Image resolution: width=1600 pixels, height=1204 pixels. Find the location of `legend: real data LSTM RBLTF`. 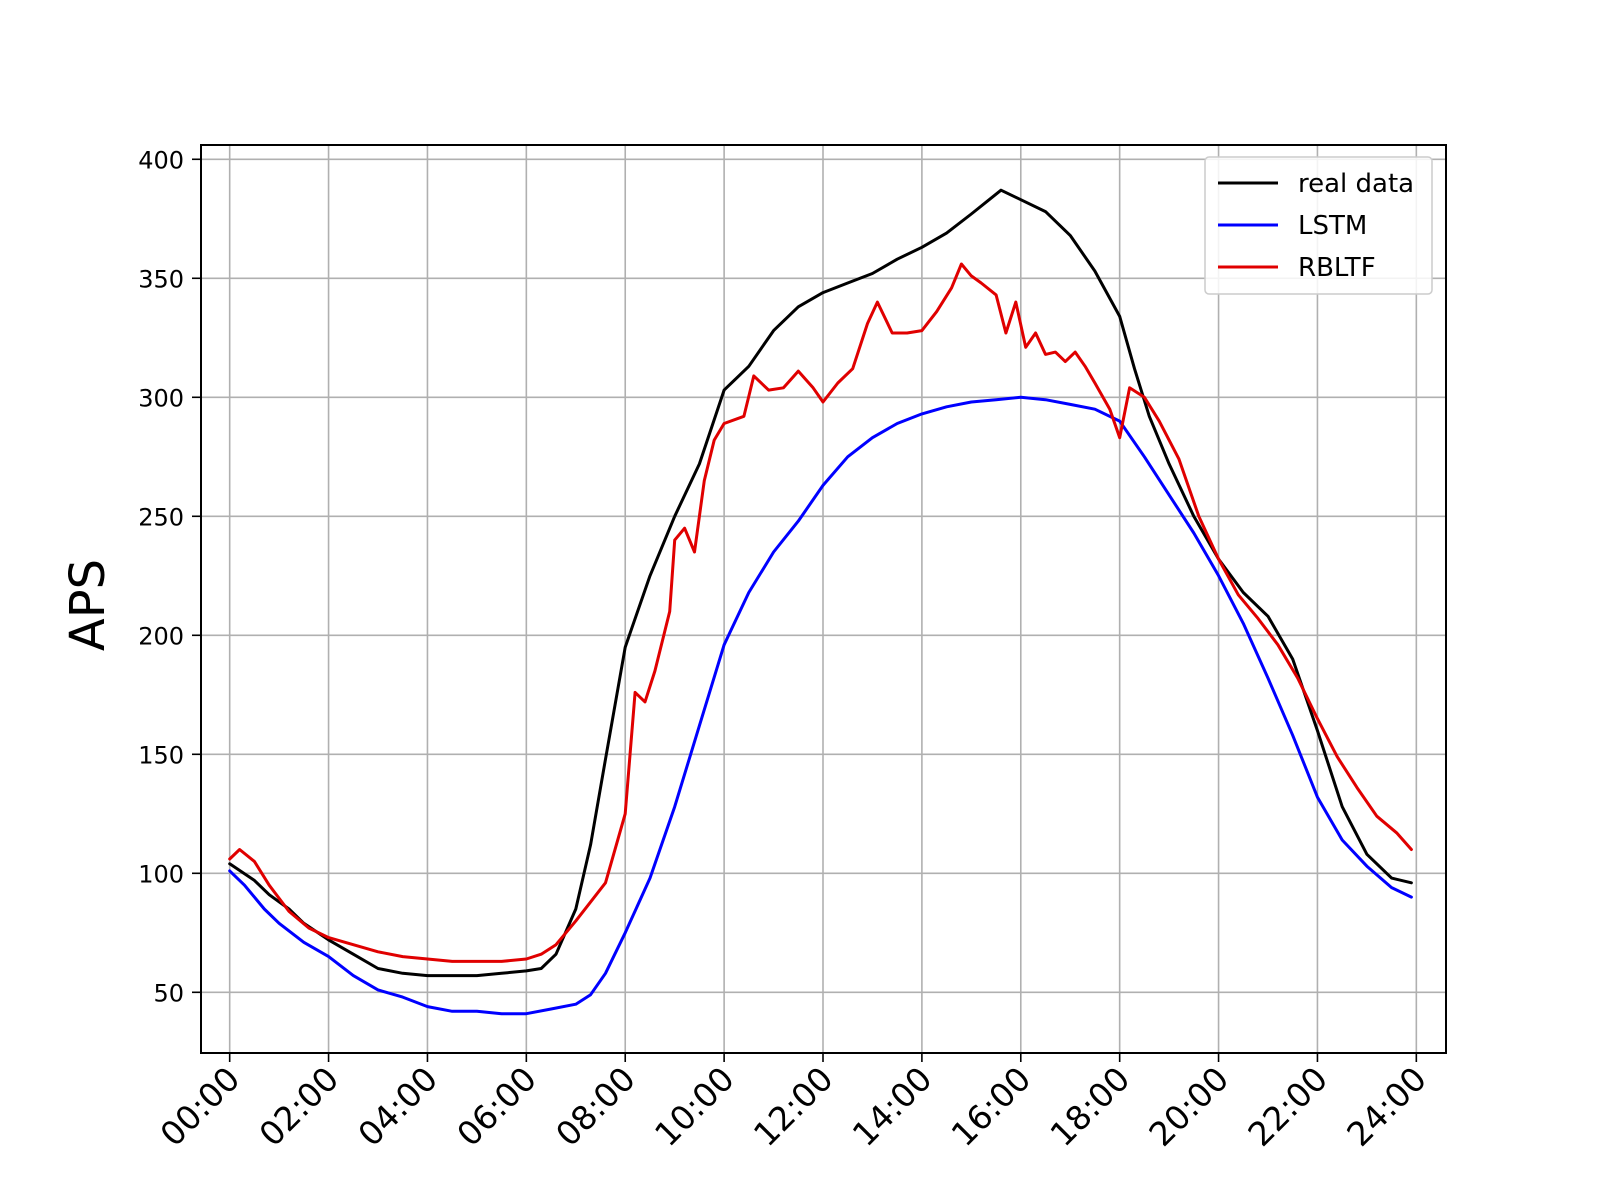

legend: real data LSTM RBLTF is located at coordinates (1318, 225).